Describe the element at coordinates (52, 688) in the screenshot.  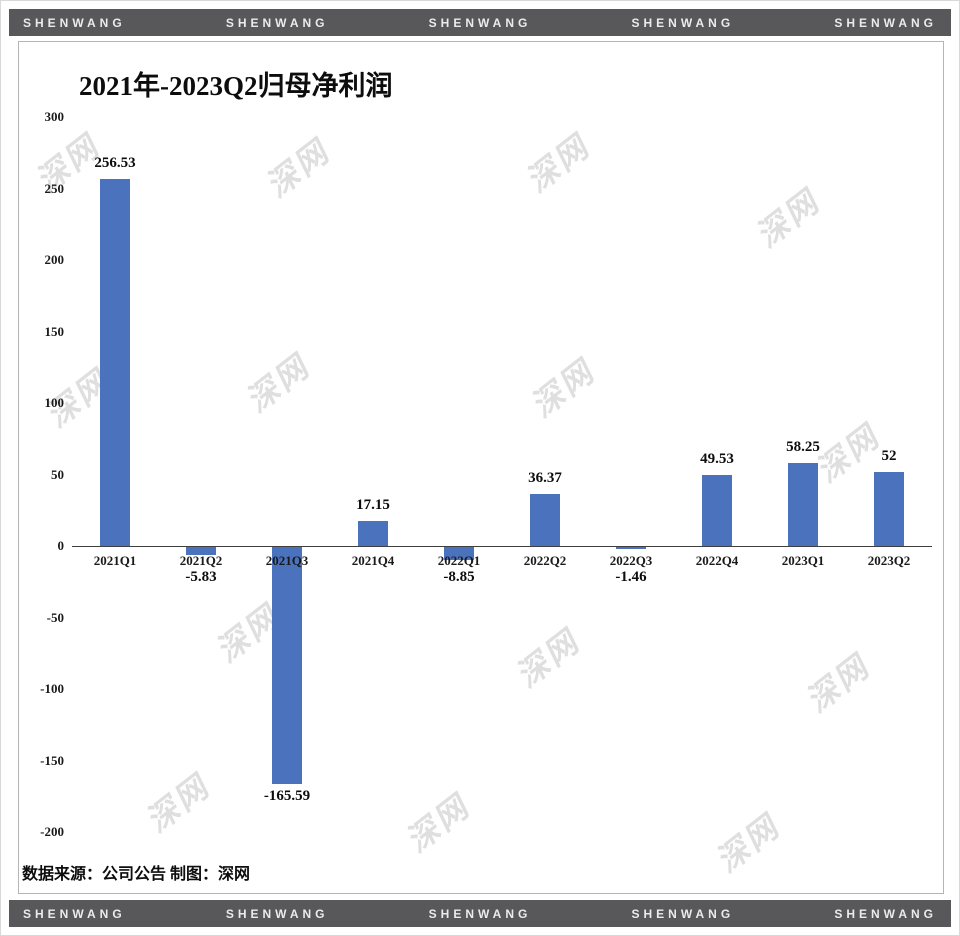
I see `y-axis-tick: -100` at that location.